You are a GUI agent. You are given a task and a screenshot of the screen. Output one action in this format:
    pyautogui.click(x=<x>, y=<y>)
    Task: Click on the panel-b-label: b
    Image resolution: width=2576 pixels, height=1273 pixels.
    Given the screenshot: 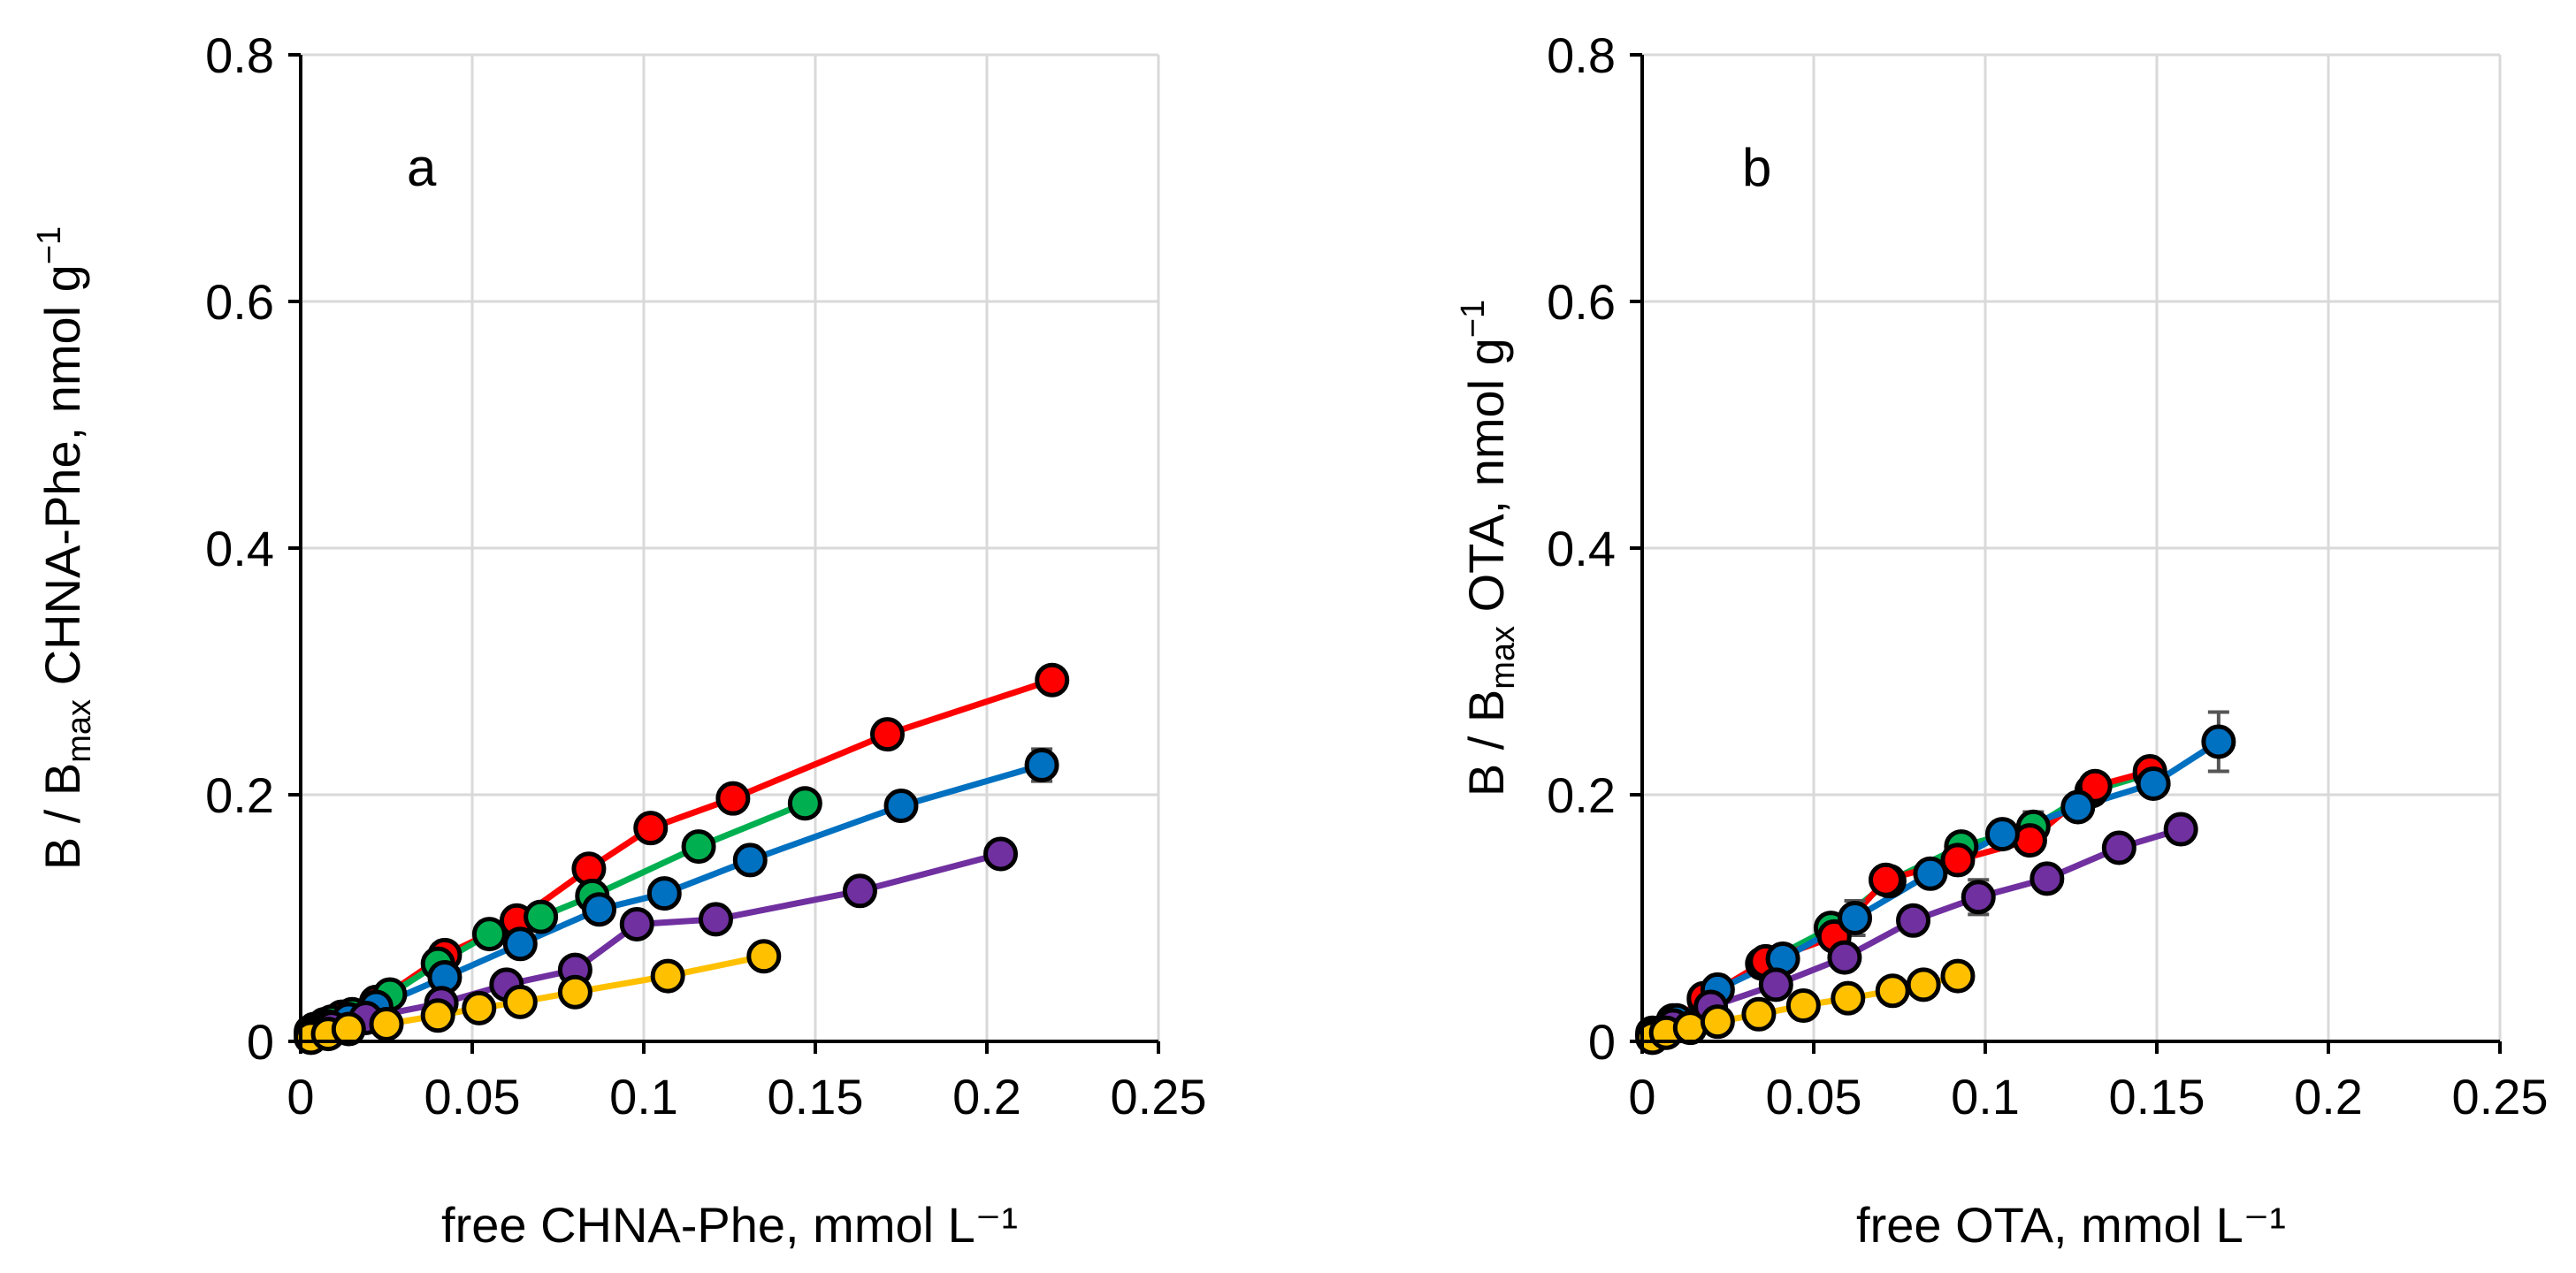 What is the action you would take?
    pyautogui.click(x=1757, y=167)
    